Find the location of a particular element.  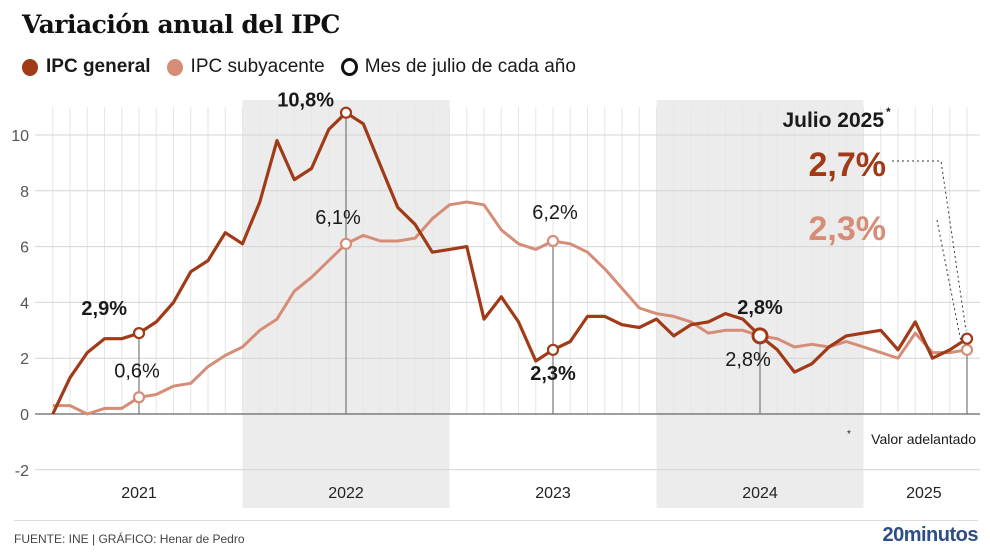

y-tick-label: -2 is located at coordinates (22, 471).